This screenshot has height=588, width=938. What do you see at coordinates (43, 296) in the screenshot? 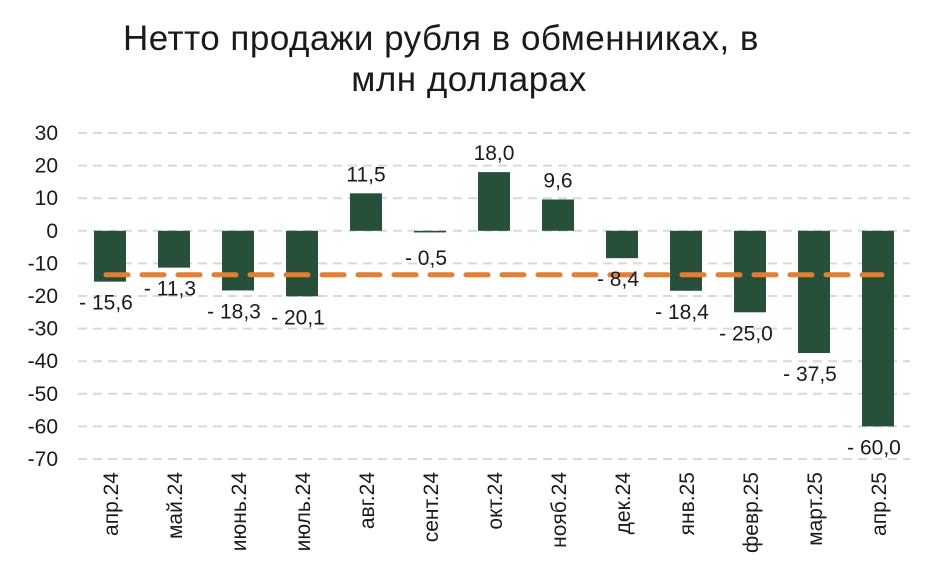
I see `y-tick-label: -20` at bounding box center [43, 296].